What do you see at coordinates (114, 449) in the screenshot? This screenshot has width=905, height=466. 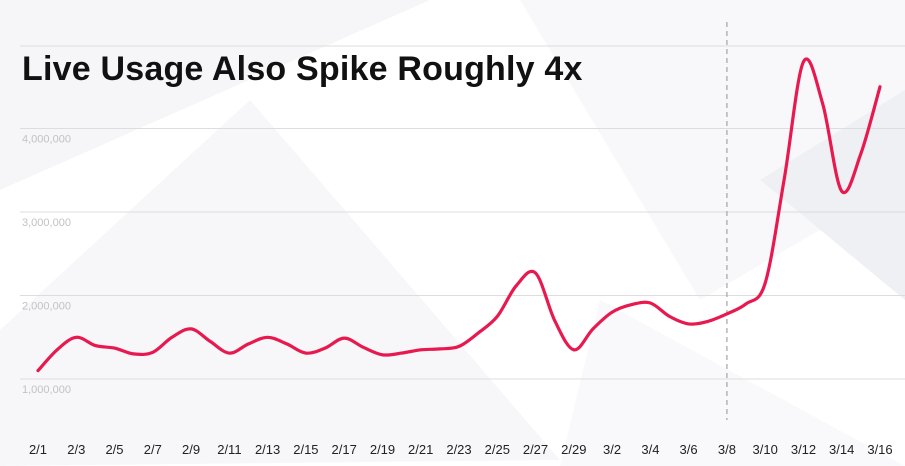 I see `x-tick-label: 2/5` at bounding box center [114, 449].